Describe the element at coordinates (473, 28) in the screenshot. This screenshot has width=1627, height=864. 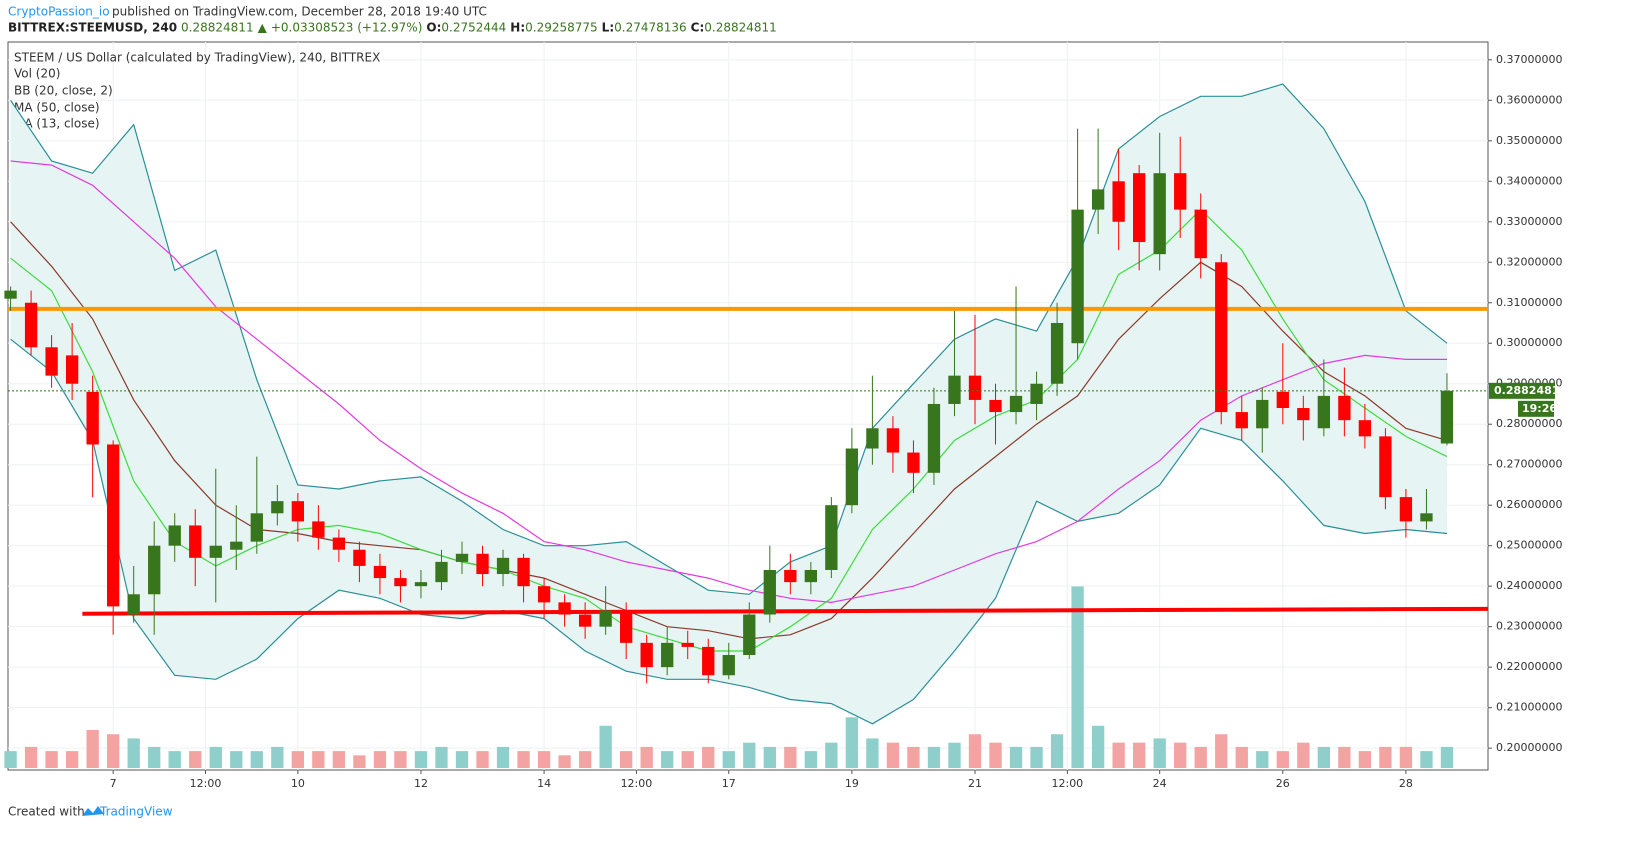
I see `header-field: 0.2752444` at that location.